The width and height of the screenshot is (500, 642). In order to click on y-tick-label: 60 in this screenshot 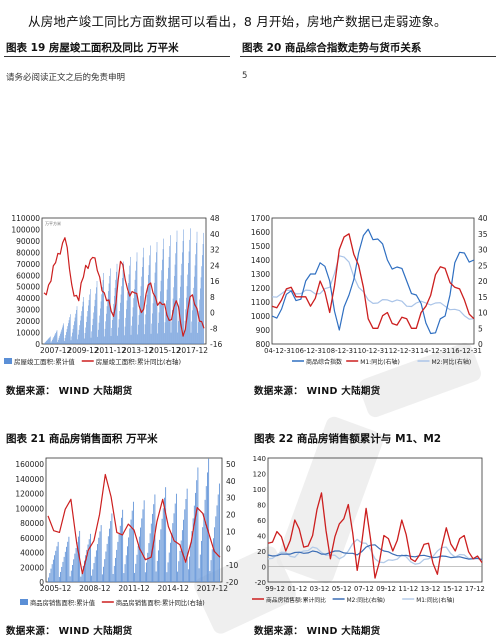, I will do `click(261, 521)`.